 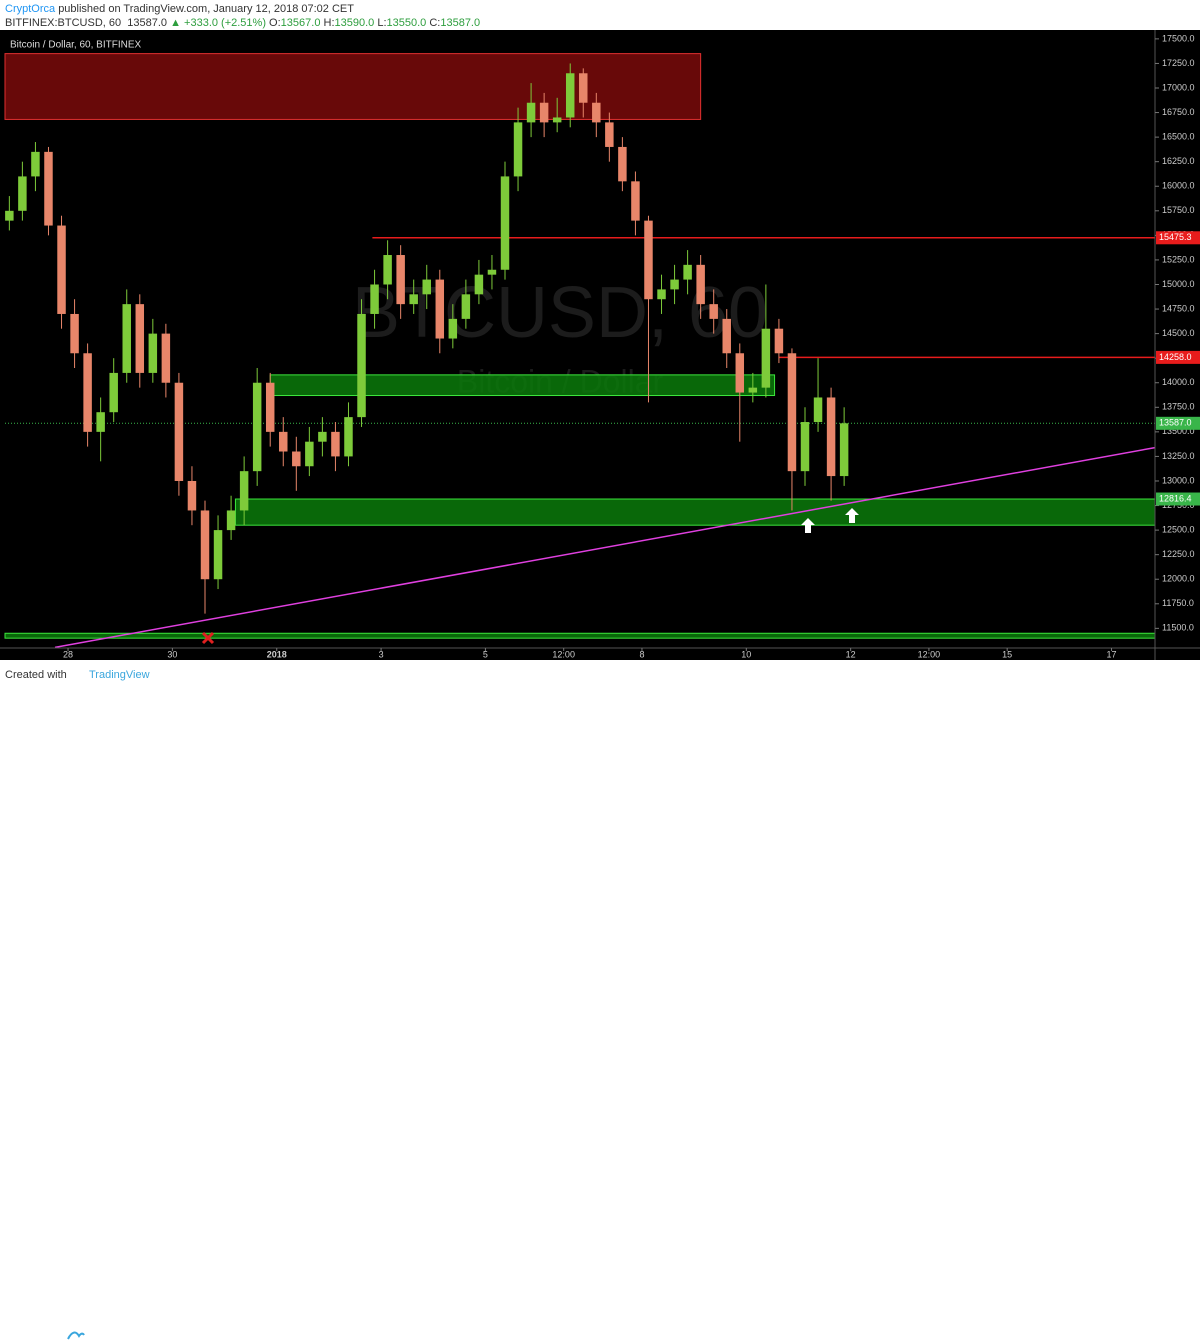 What do you see at coordinates (1178, 161) in the screenshot?
I see `y-tick-label: 16250.0` at bounding box center [1178, 161].